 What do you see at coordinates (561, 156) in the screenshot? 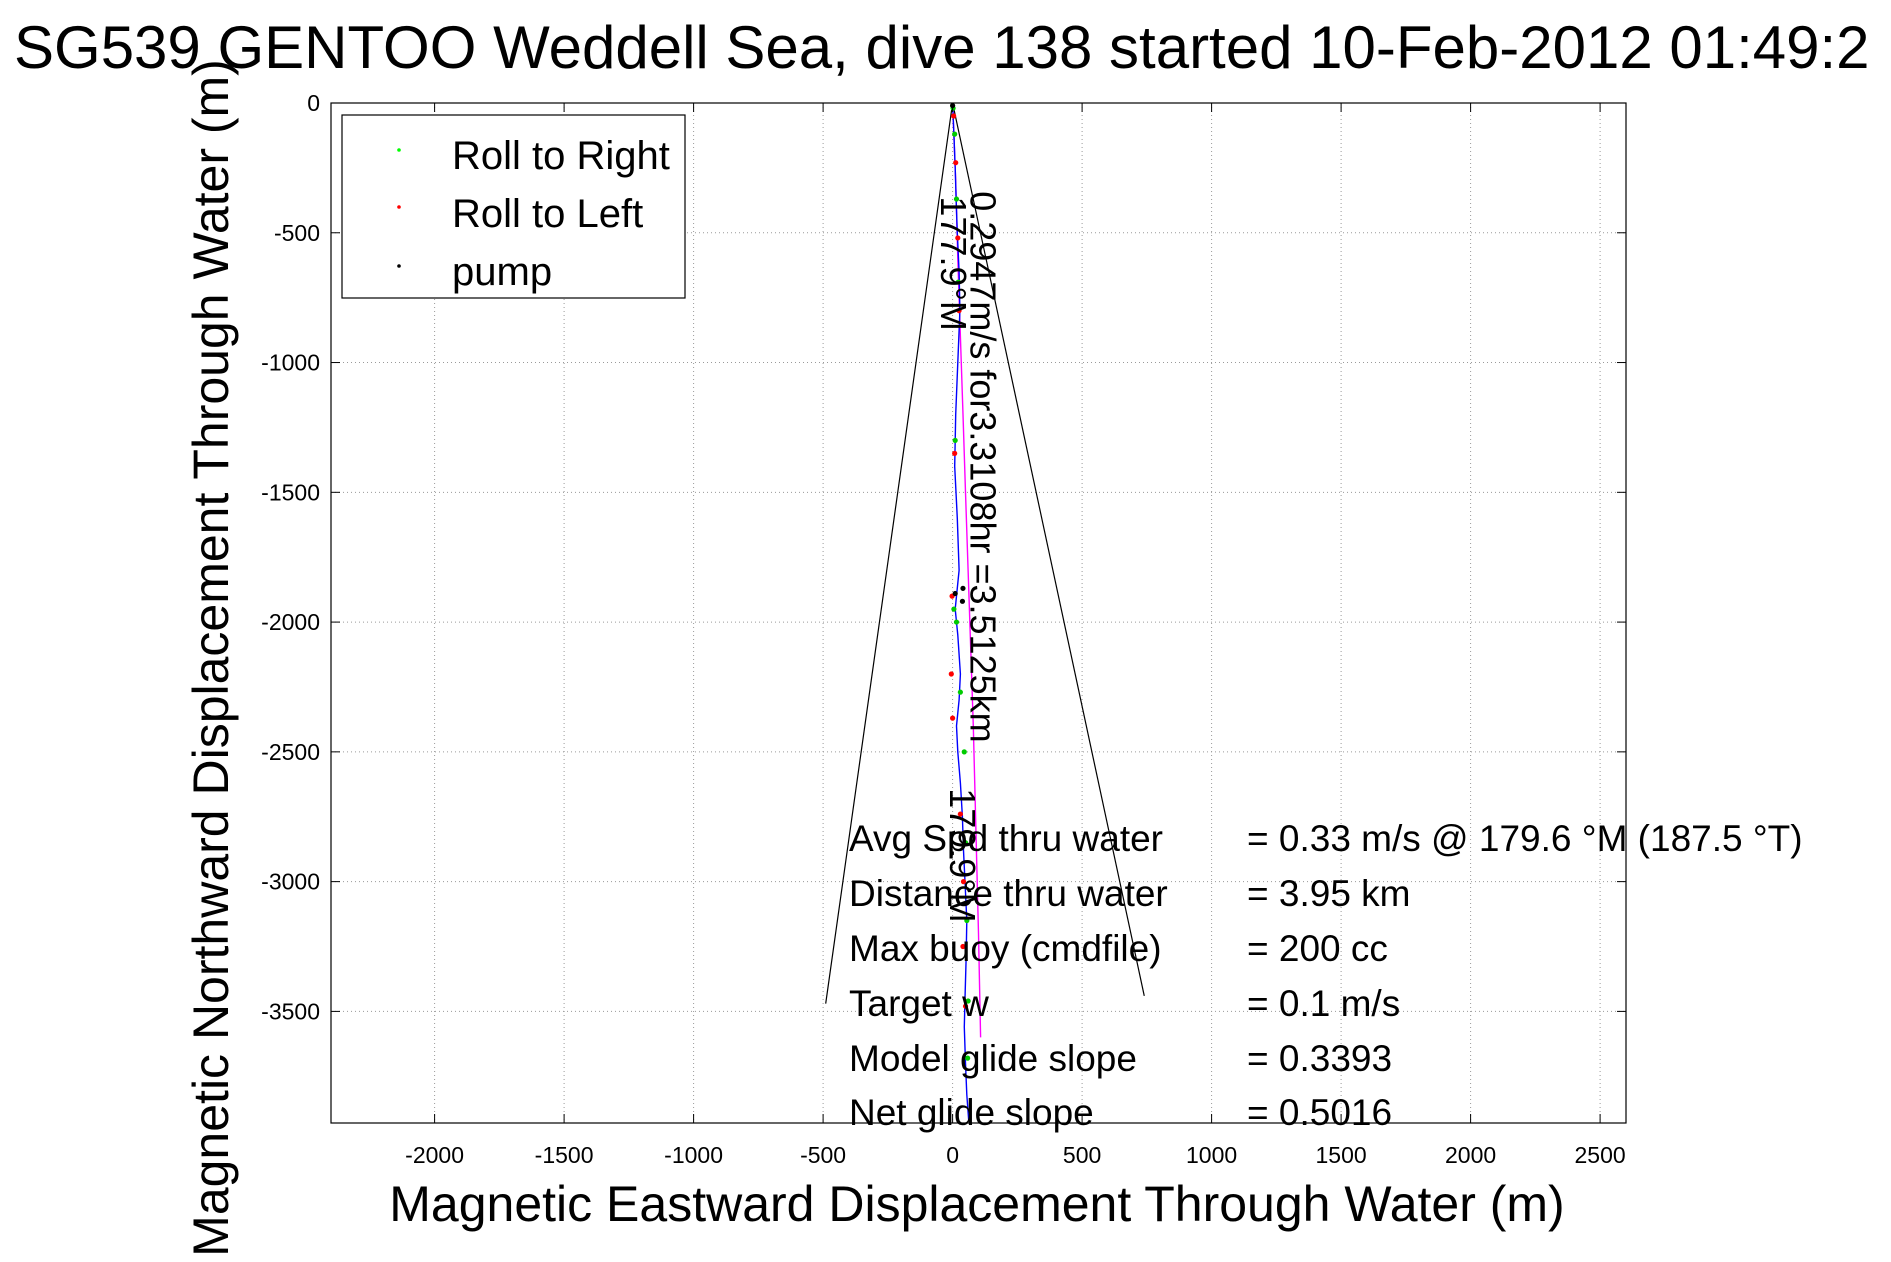
I see `legend-label-roll-right: Roll to Right` at bounding box center [561, 156].